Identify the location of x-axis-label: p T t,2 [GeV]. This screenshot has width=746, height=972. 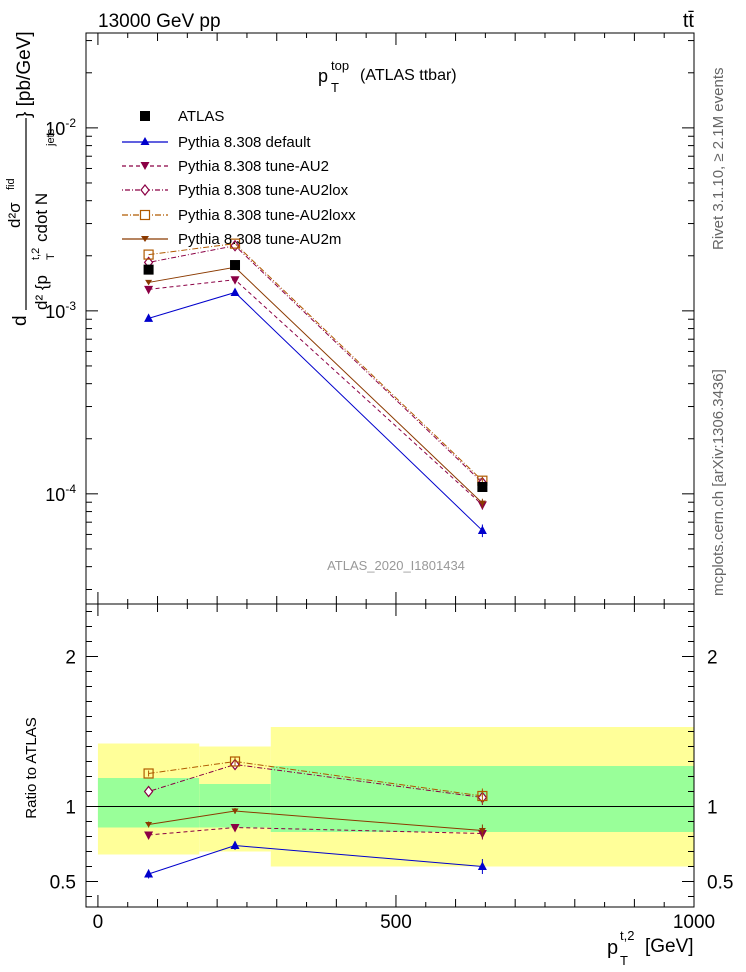
(650, 948).